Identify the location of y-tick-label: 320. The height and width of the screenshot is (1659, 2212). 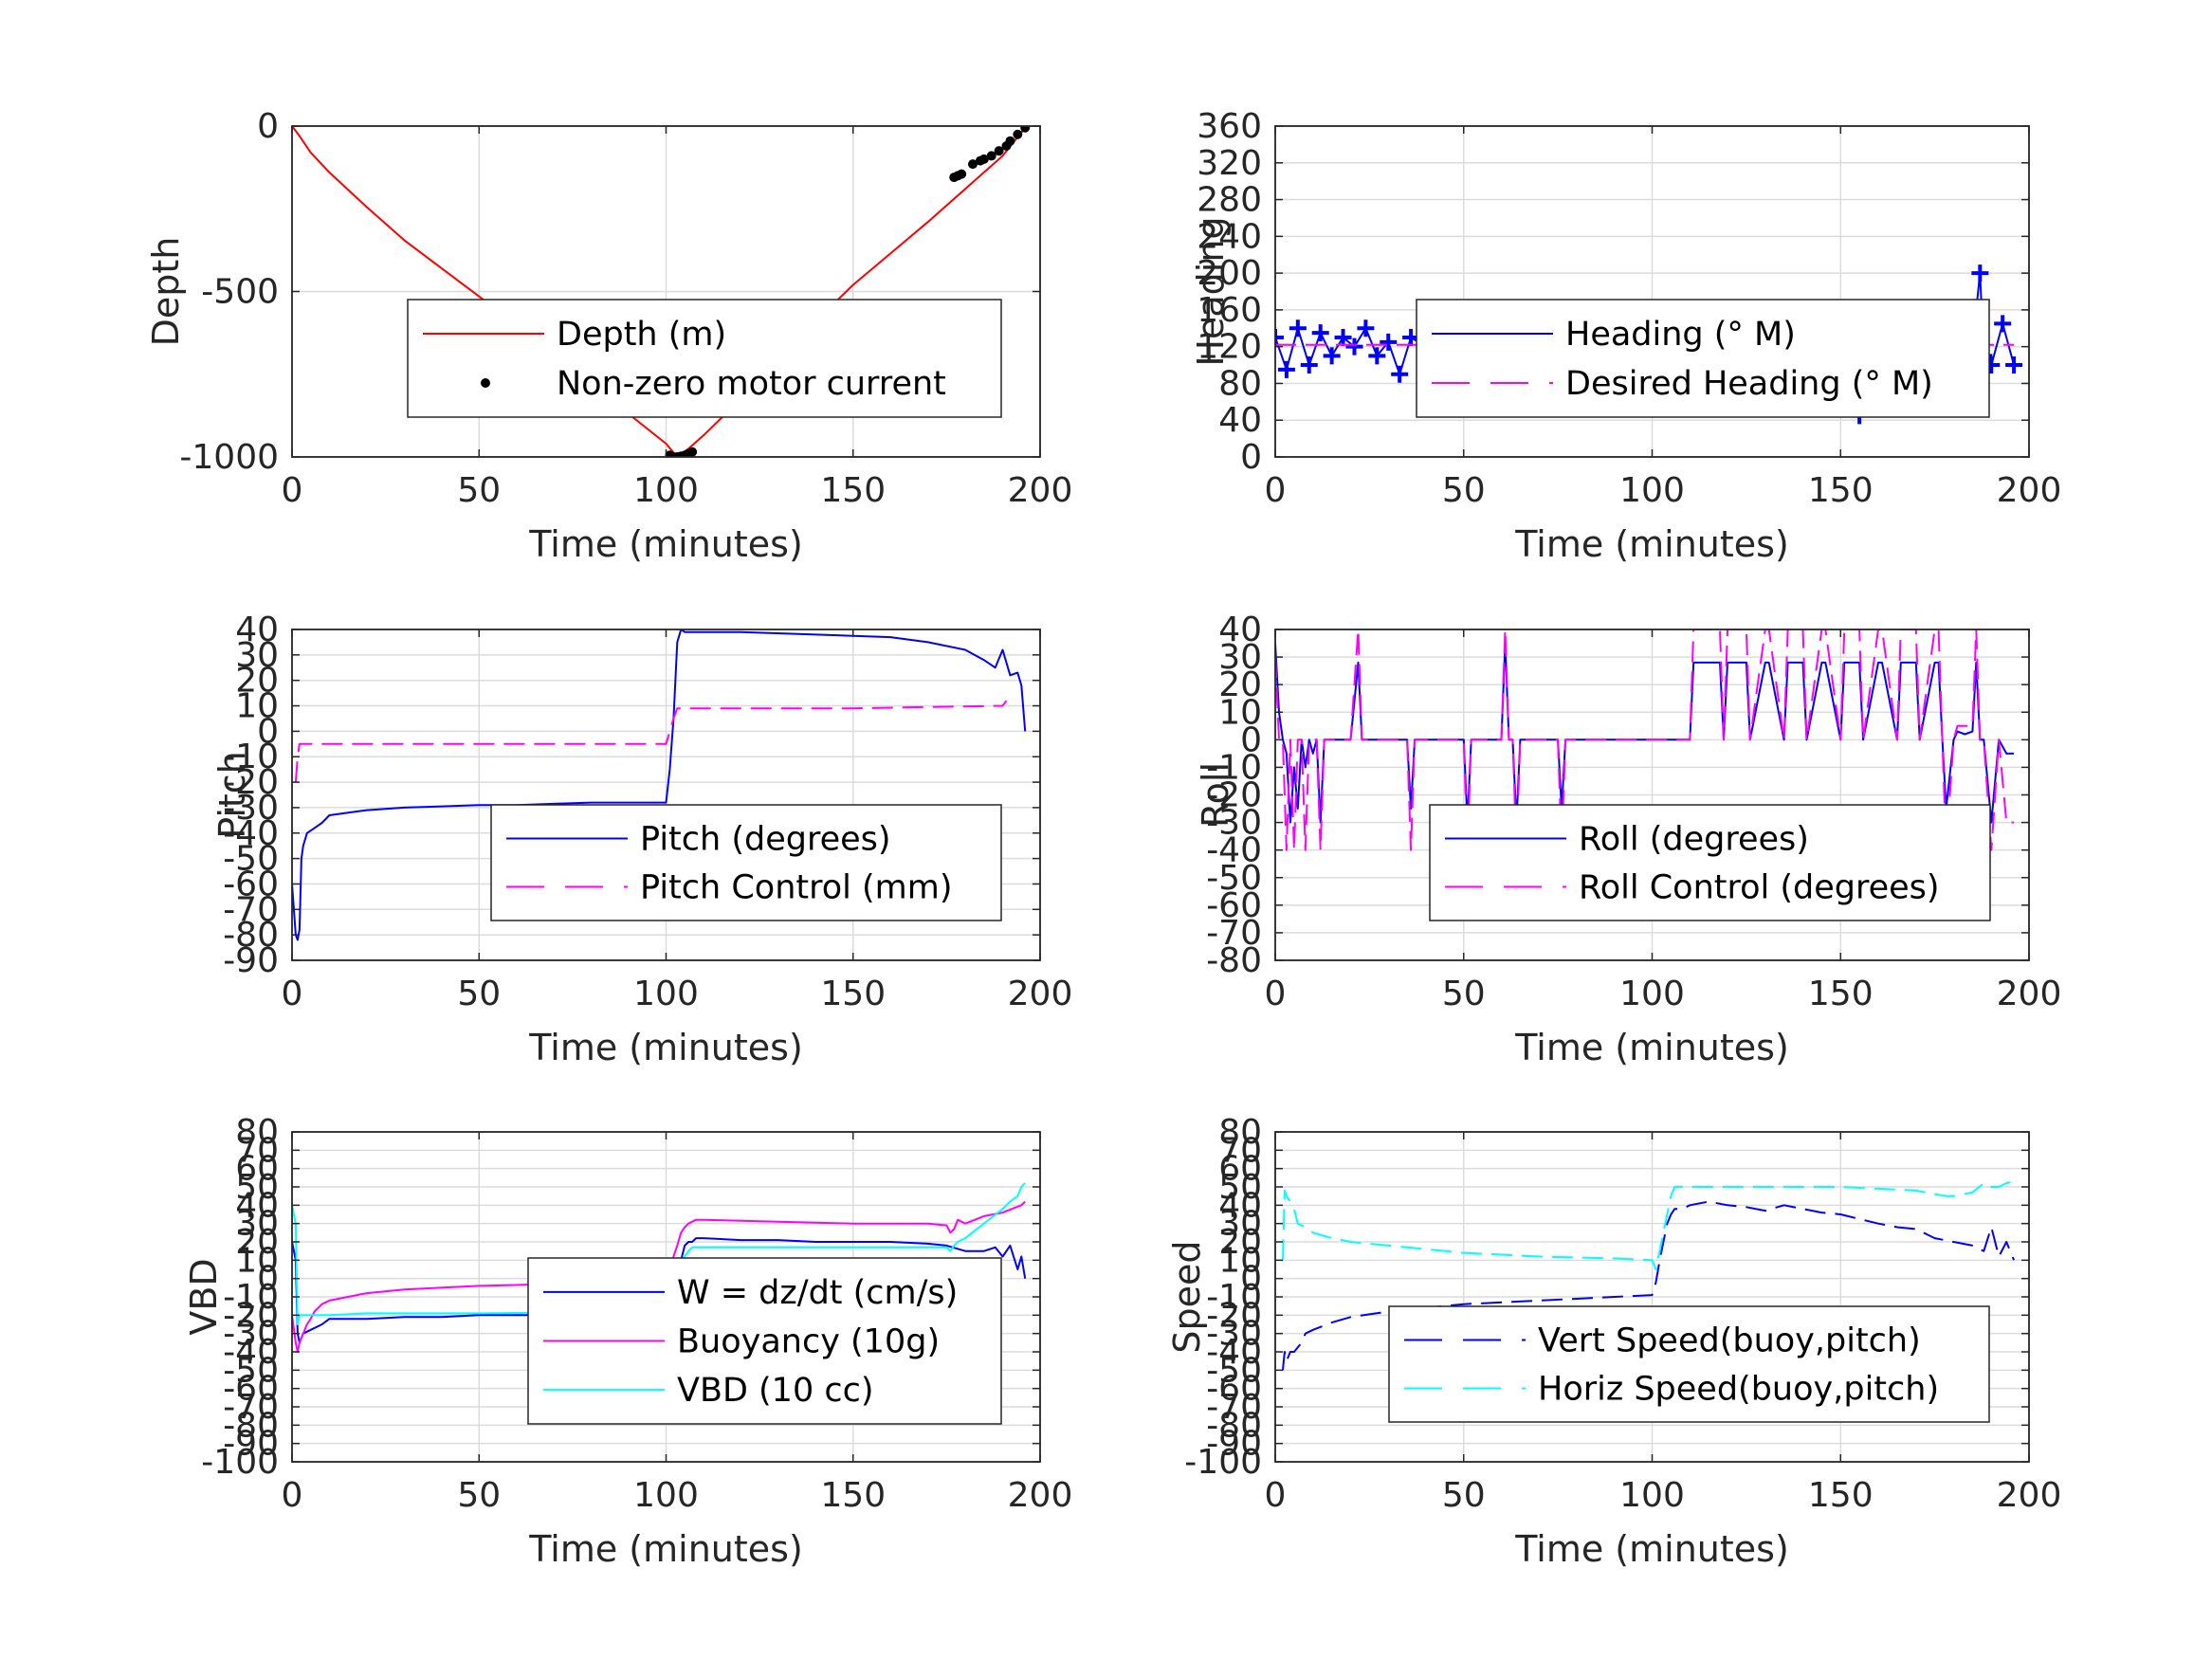
(1229, 163).